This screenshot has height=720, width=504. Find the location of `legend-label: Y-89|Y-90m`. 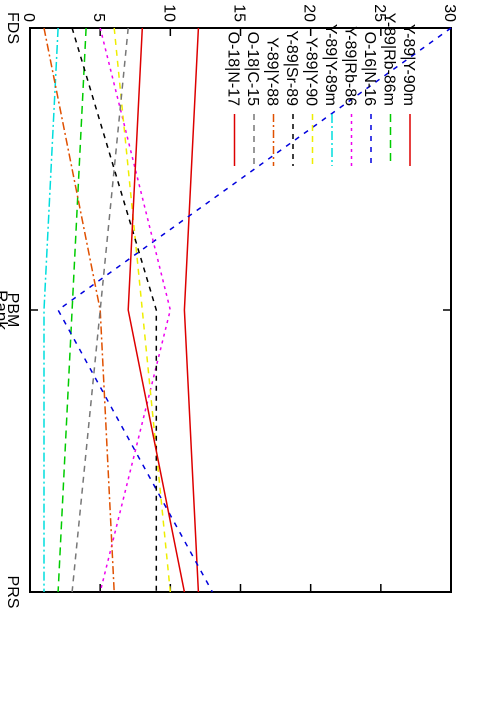

legend-label: Y-89|Y-90m is located at coordinates (408, 65).